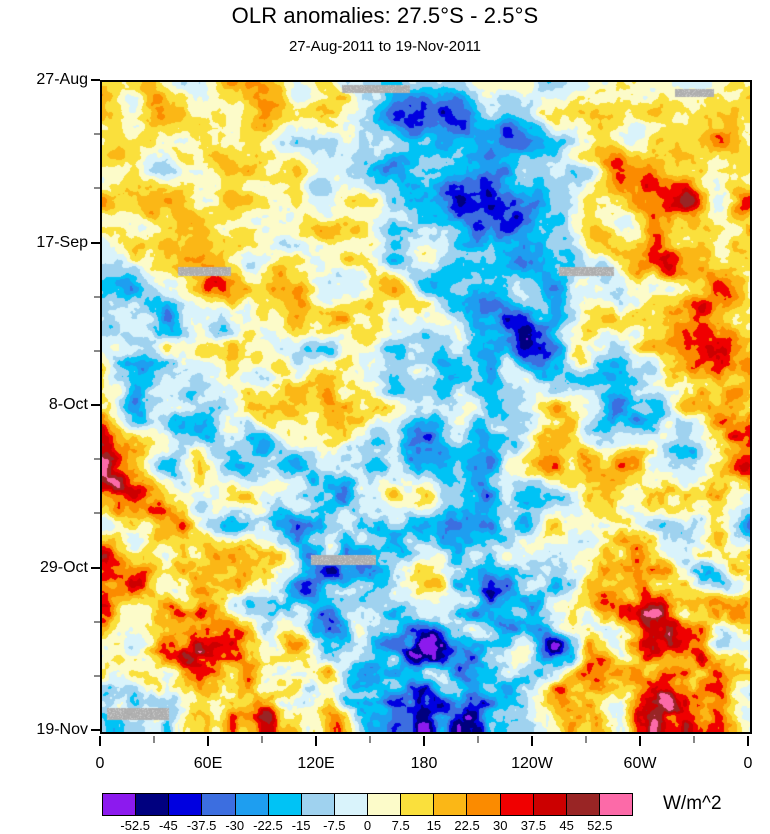 This screenshot has height=834, width=770. I want to click on x-axis-tick-label: 120W, so click(532, 763).